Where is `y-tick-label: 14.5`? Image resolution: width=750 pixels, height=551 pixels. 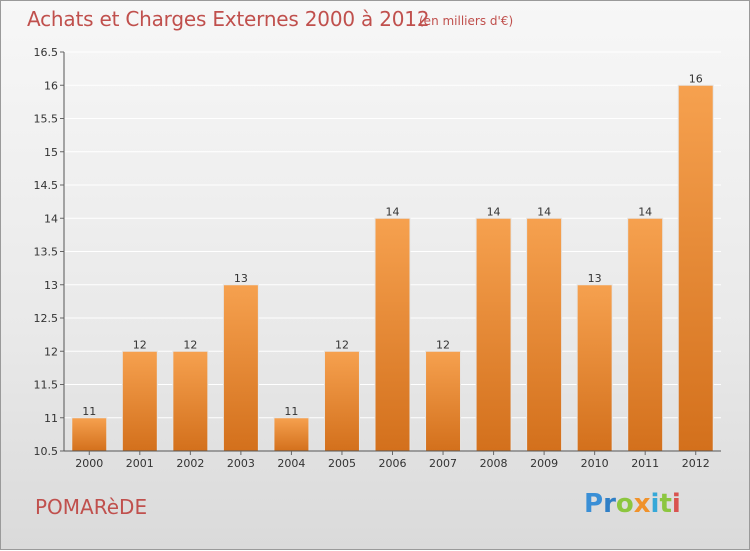 y-tick-label: 14.5 is located at coordinates (46, 185).